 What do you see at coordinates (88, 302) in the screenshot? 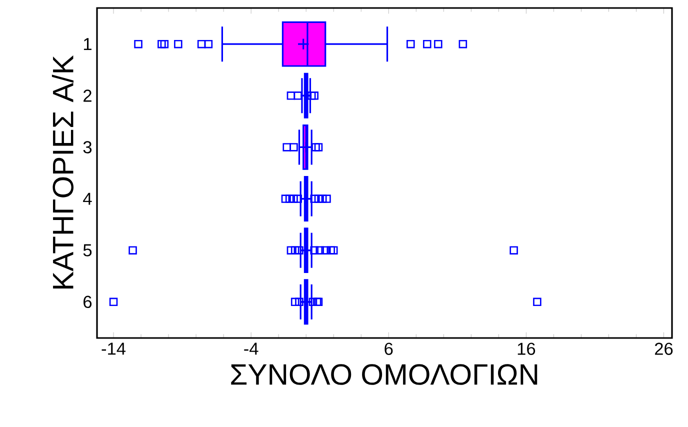
I see `y-tick-label: 6` at bounding box center [88, 302].